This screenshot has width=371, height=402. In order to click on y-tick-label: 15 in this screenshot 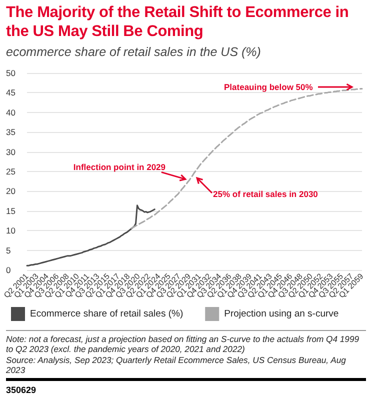, I will do `click(11, 211)`.